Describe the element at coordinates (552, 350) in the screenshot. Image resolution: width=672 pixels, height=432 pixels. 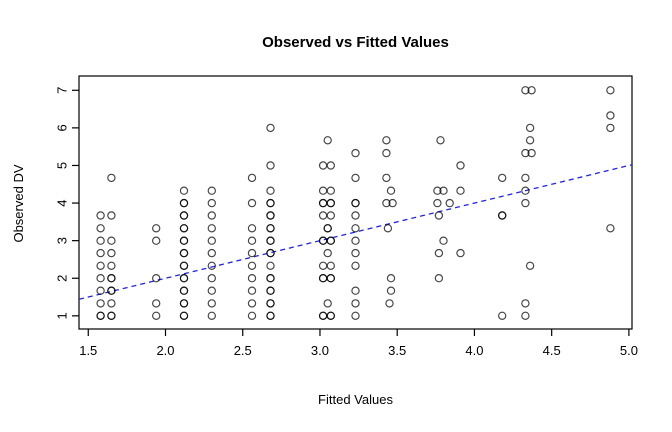
I see `x-tick-label: 4.5` at that location.